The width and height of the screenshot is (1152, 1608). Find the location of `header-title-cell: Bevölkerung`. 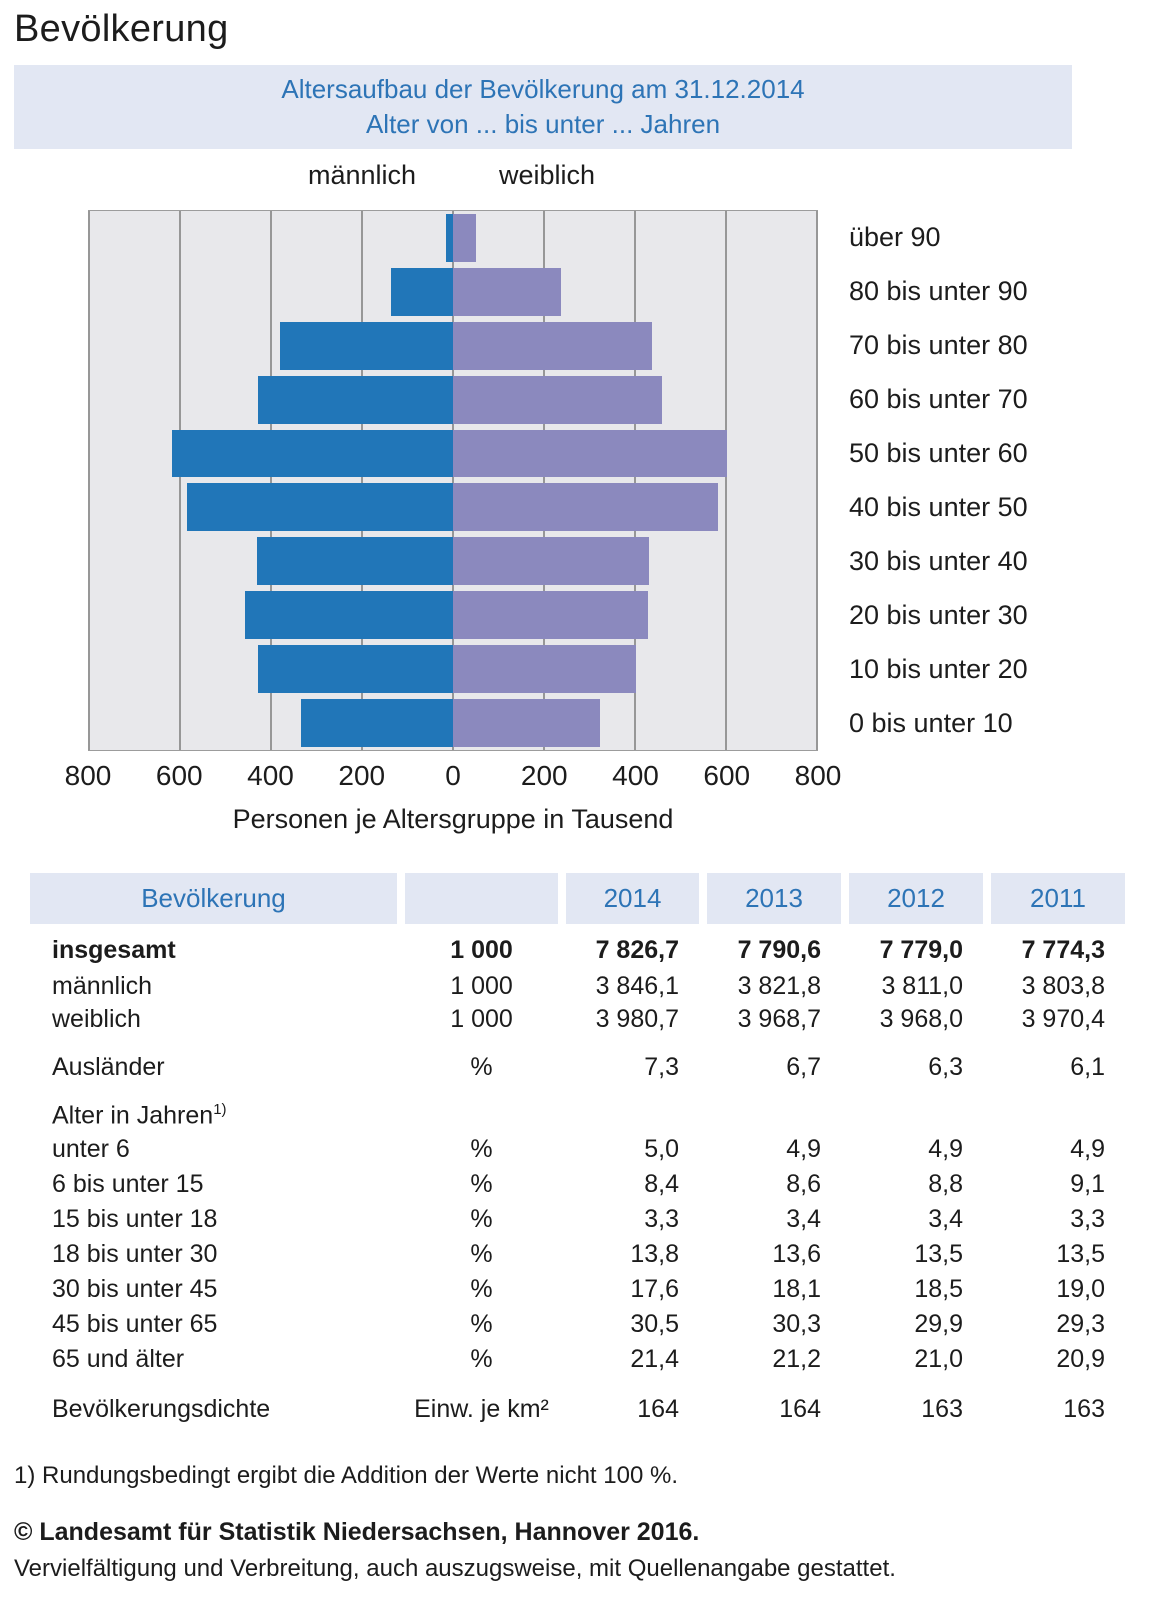

header-title-cell: Bevölkerung is located at coordinates (213, 898).